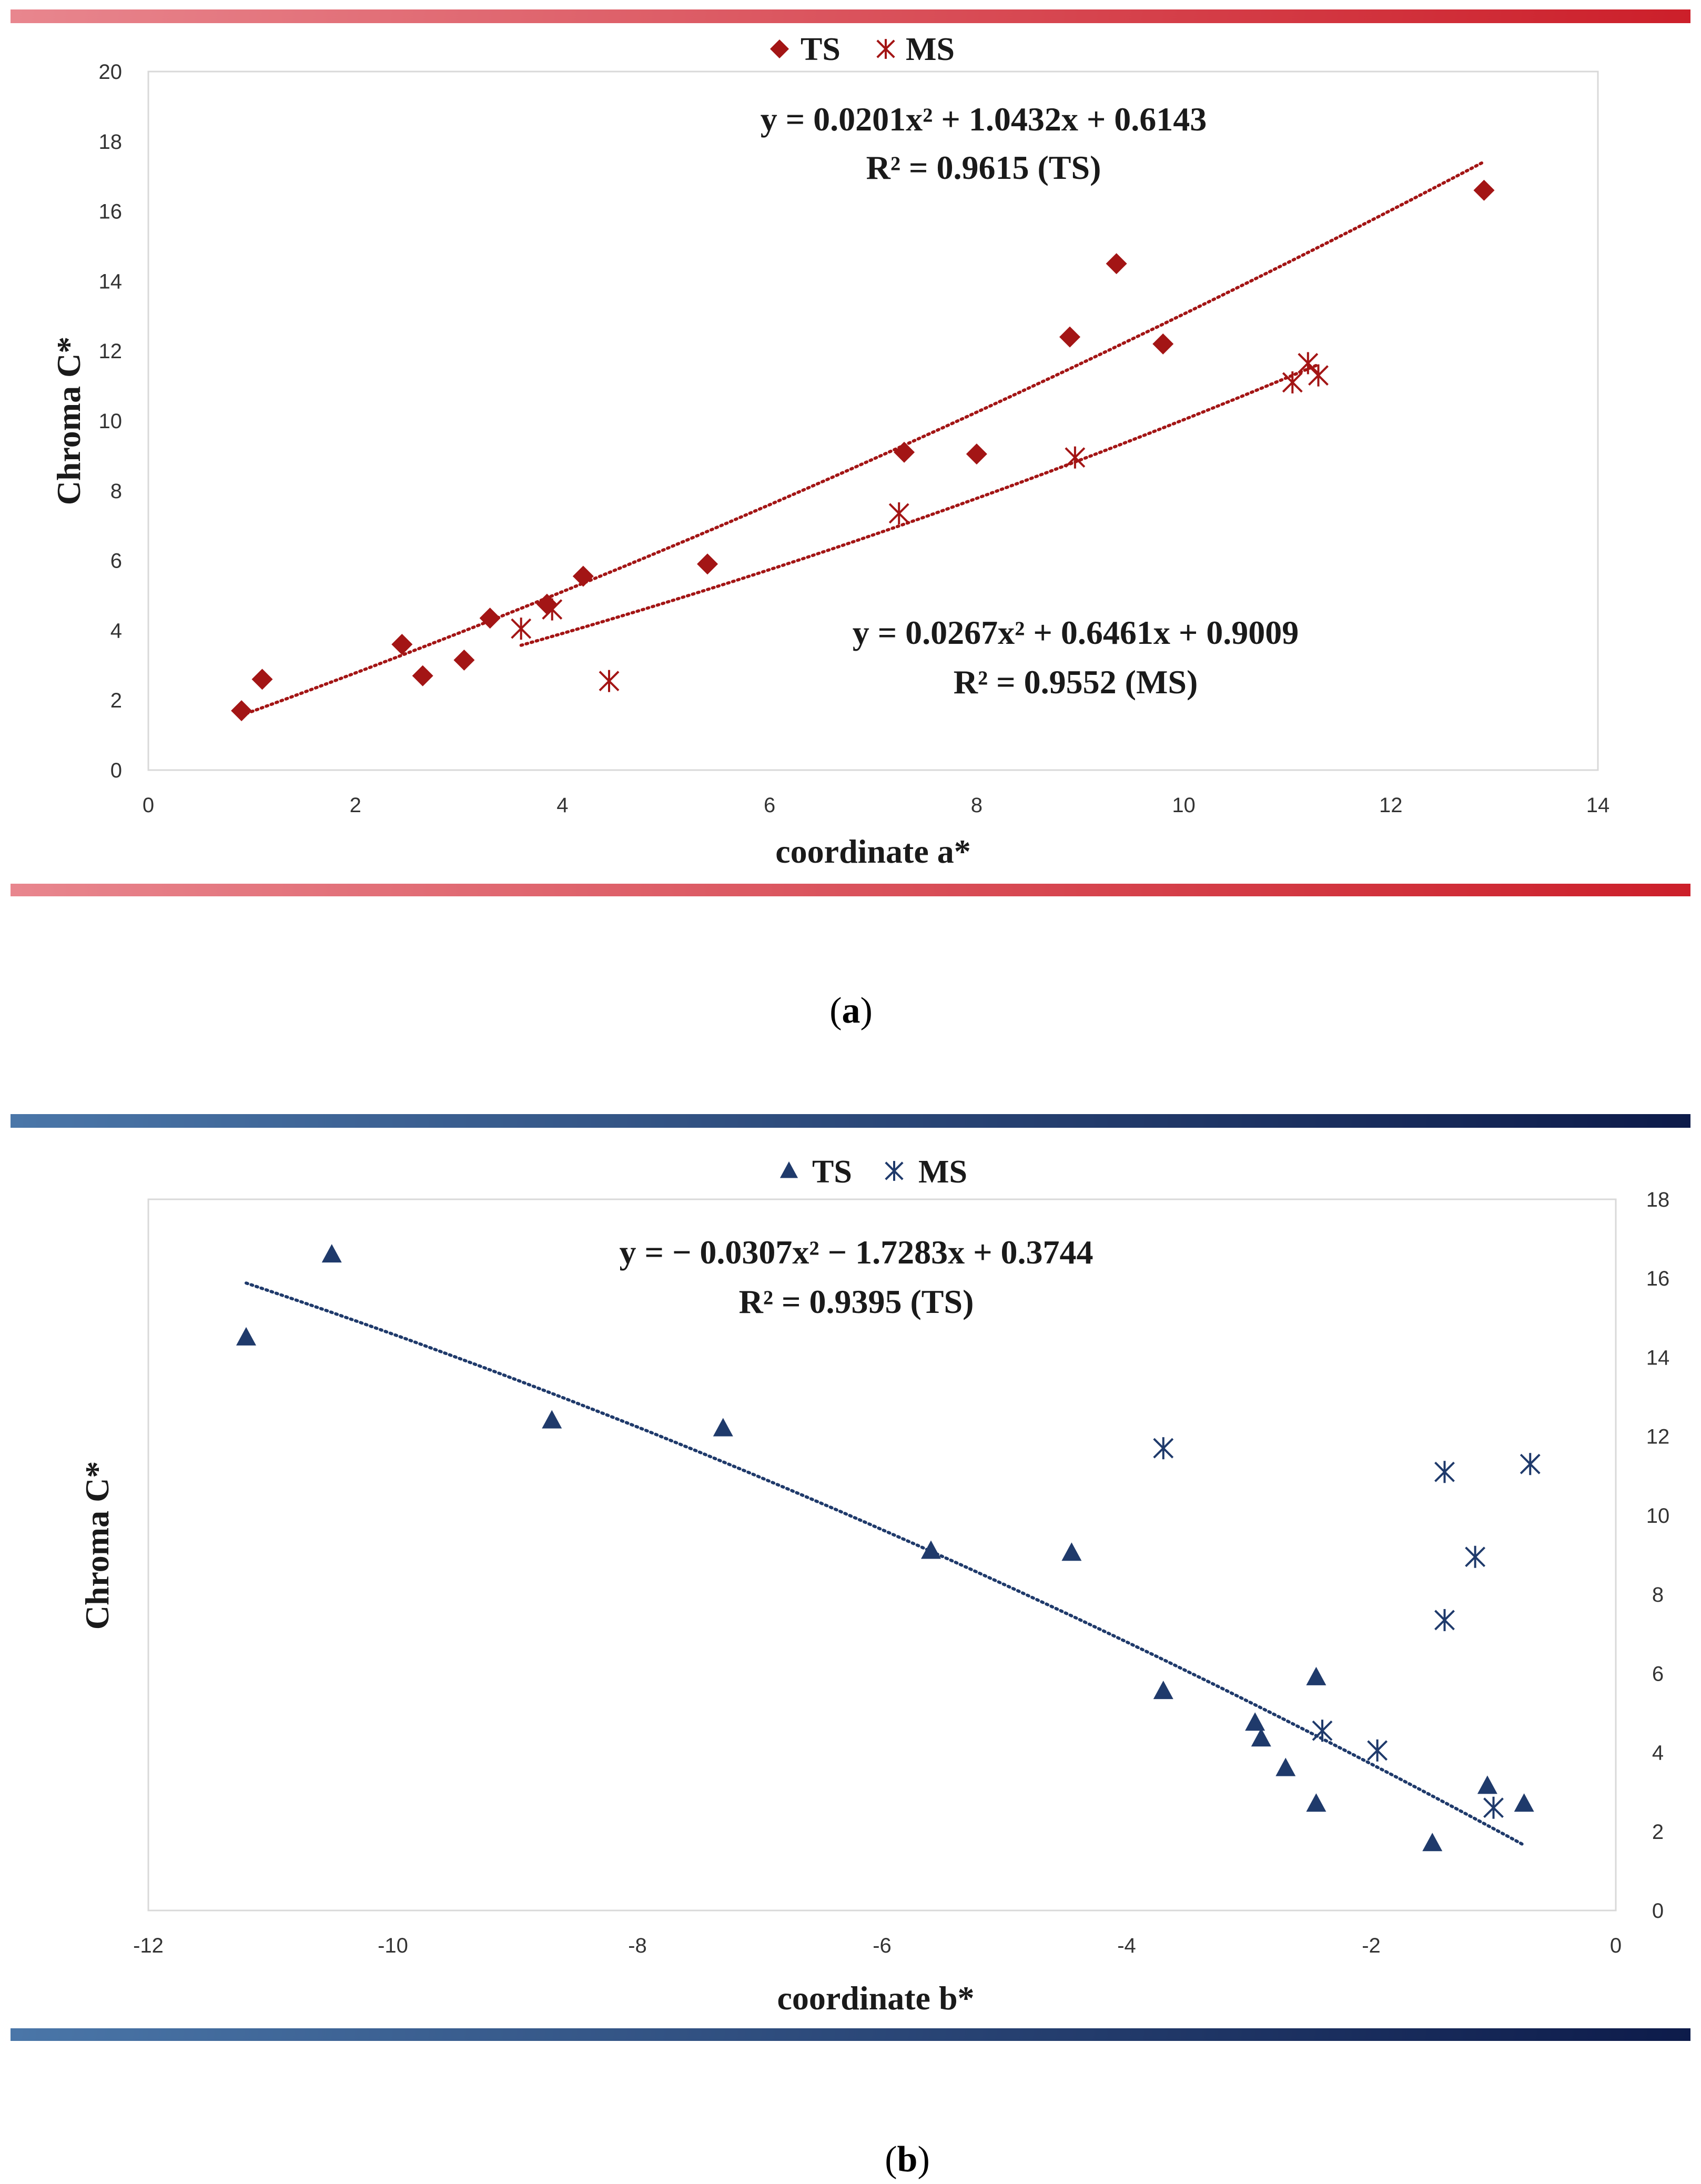 The image size is (1701, 2184). I want to click on equation-ts: y = 0.0201x² + 1.0432x + 0.6143, so click(984, 119).